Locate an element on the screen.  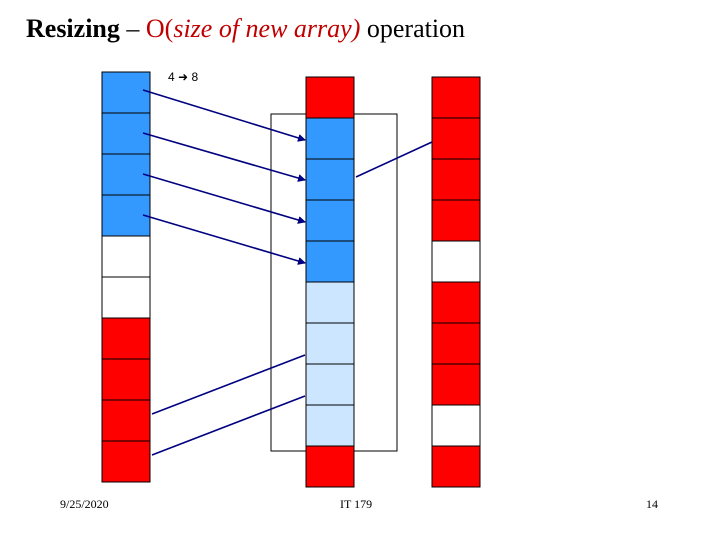
title-complexity-arg: size of new array) is located at coordinates (267, 28).